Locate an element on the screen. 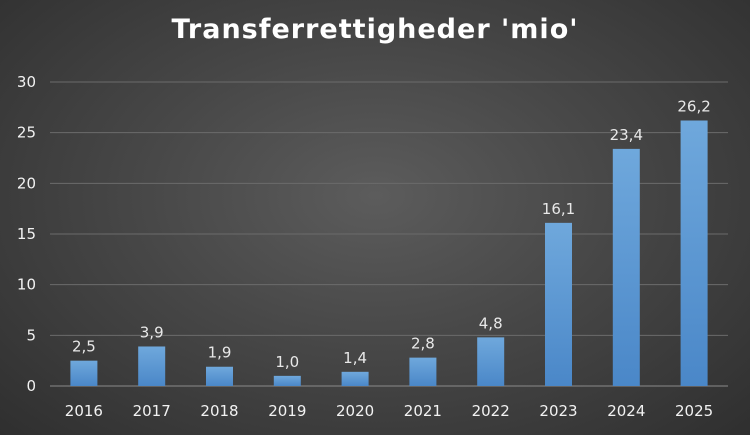  x-tick-label: 2016 is located at coordinates (84, 411).